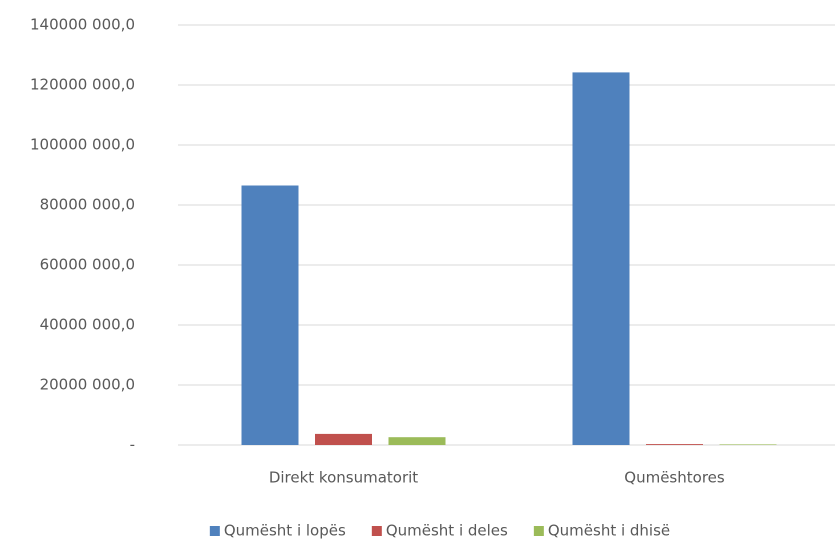  What do you see at coordinates (87, 265) in the screenshot?
I see `y-tick-label: 60000 000,0` at bounding box center [87, 265].